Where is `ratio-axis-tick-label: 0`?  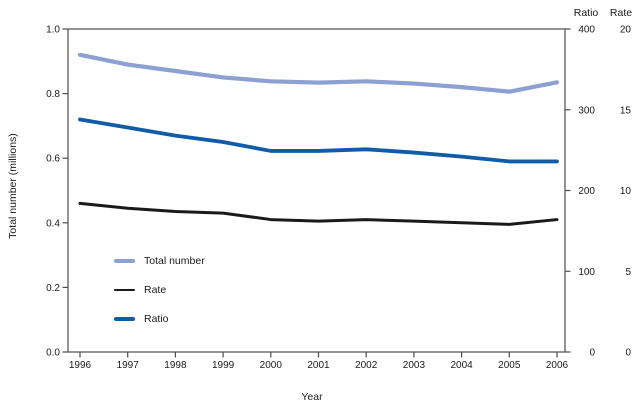
ratio-axis-tick-label: 0 is located at coordinates (592, 353).